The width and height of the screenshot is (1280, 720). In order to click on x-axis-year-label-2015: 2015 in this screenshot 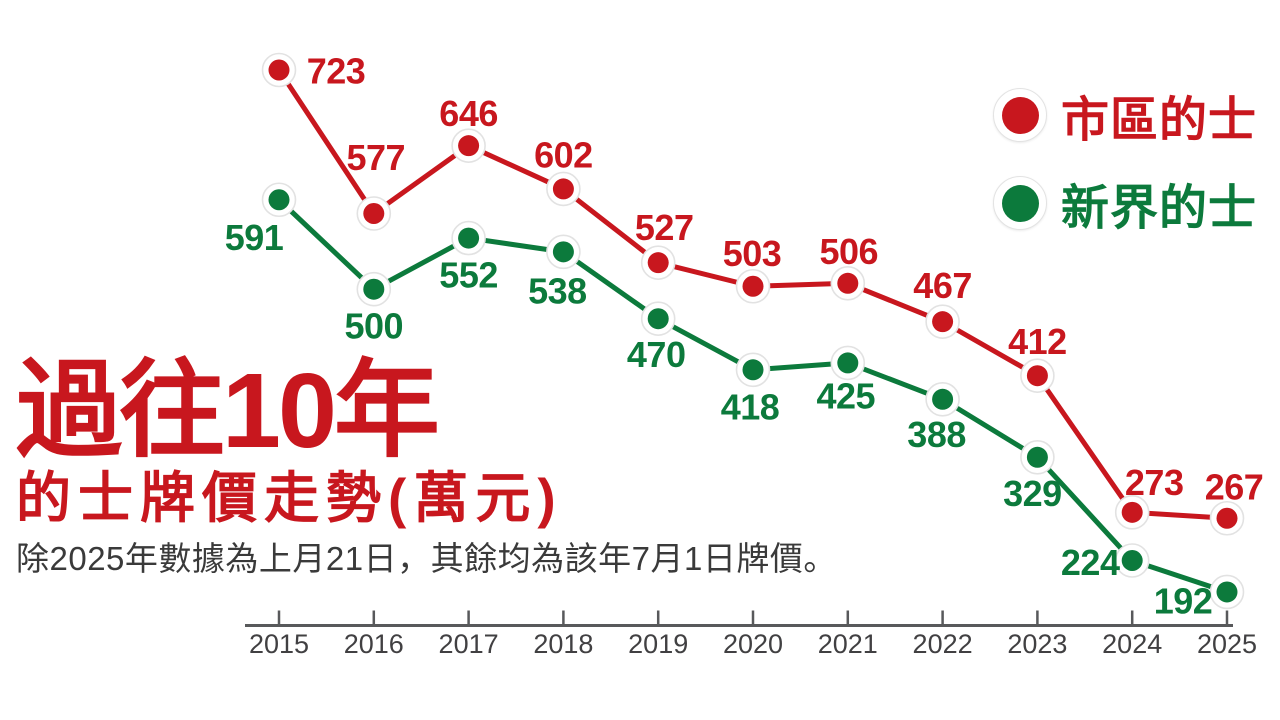, I will do `click(279, 644)`.